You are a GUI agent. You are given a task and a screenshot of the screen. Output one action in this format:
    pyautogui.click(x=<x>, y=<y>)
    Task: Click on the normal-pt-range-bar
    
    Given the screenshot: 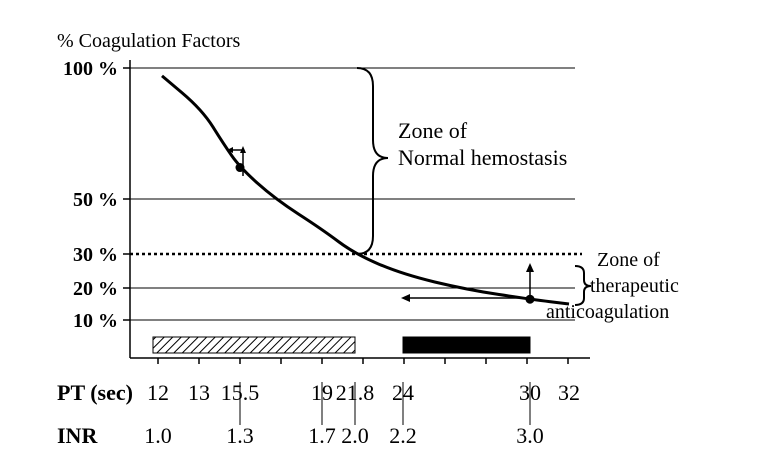 What is the action you would take?
    pyautogui.click(x=254, y=345)
    